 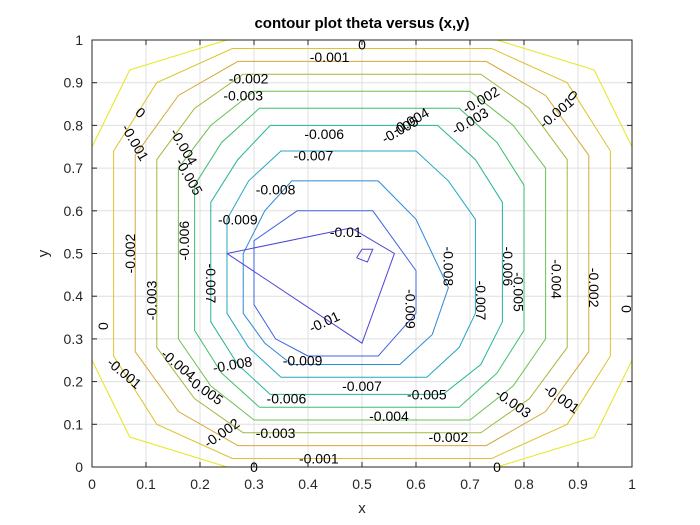 What do you see at coordinates (74, 83) in the screenshot?
I see `y-tick-label: 0.9` at bounding box center [74, 83].